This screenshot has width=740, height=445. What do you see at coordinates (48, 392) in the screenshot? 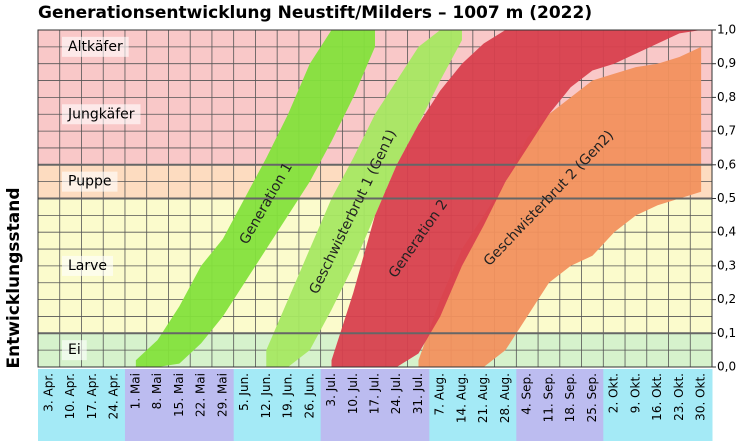
I see `x-tick-label: 3. Apr.` at bounding box center [48, 392].